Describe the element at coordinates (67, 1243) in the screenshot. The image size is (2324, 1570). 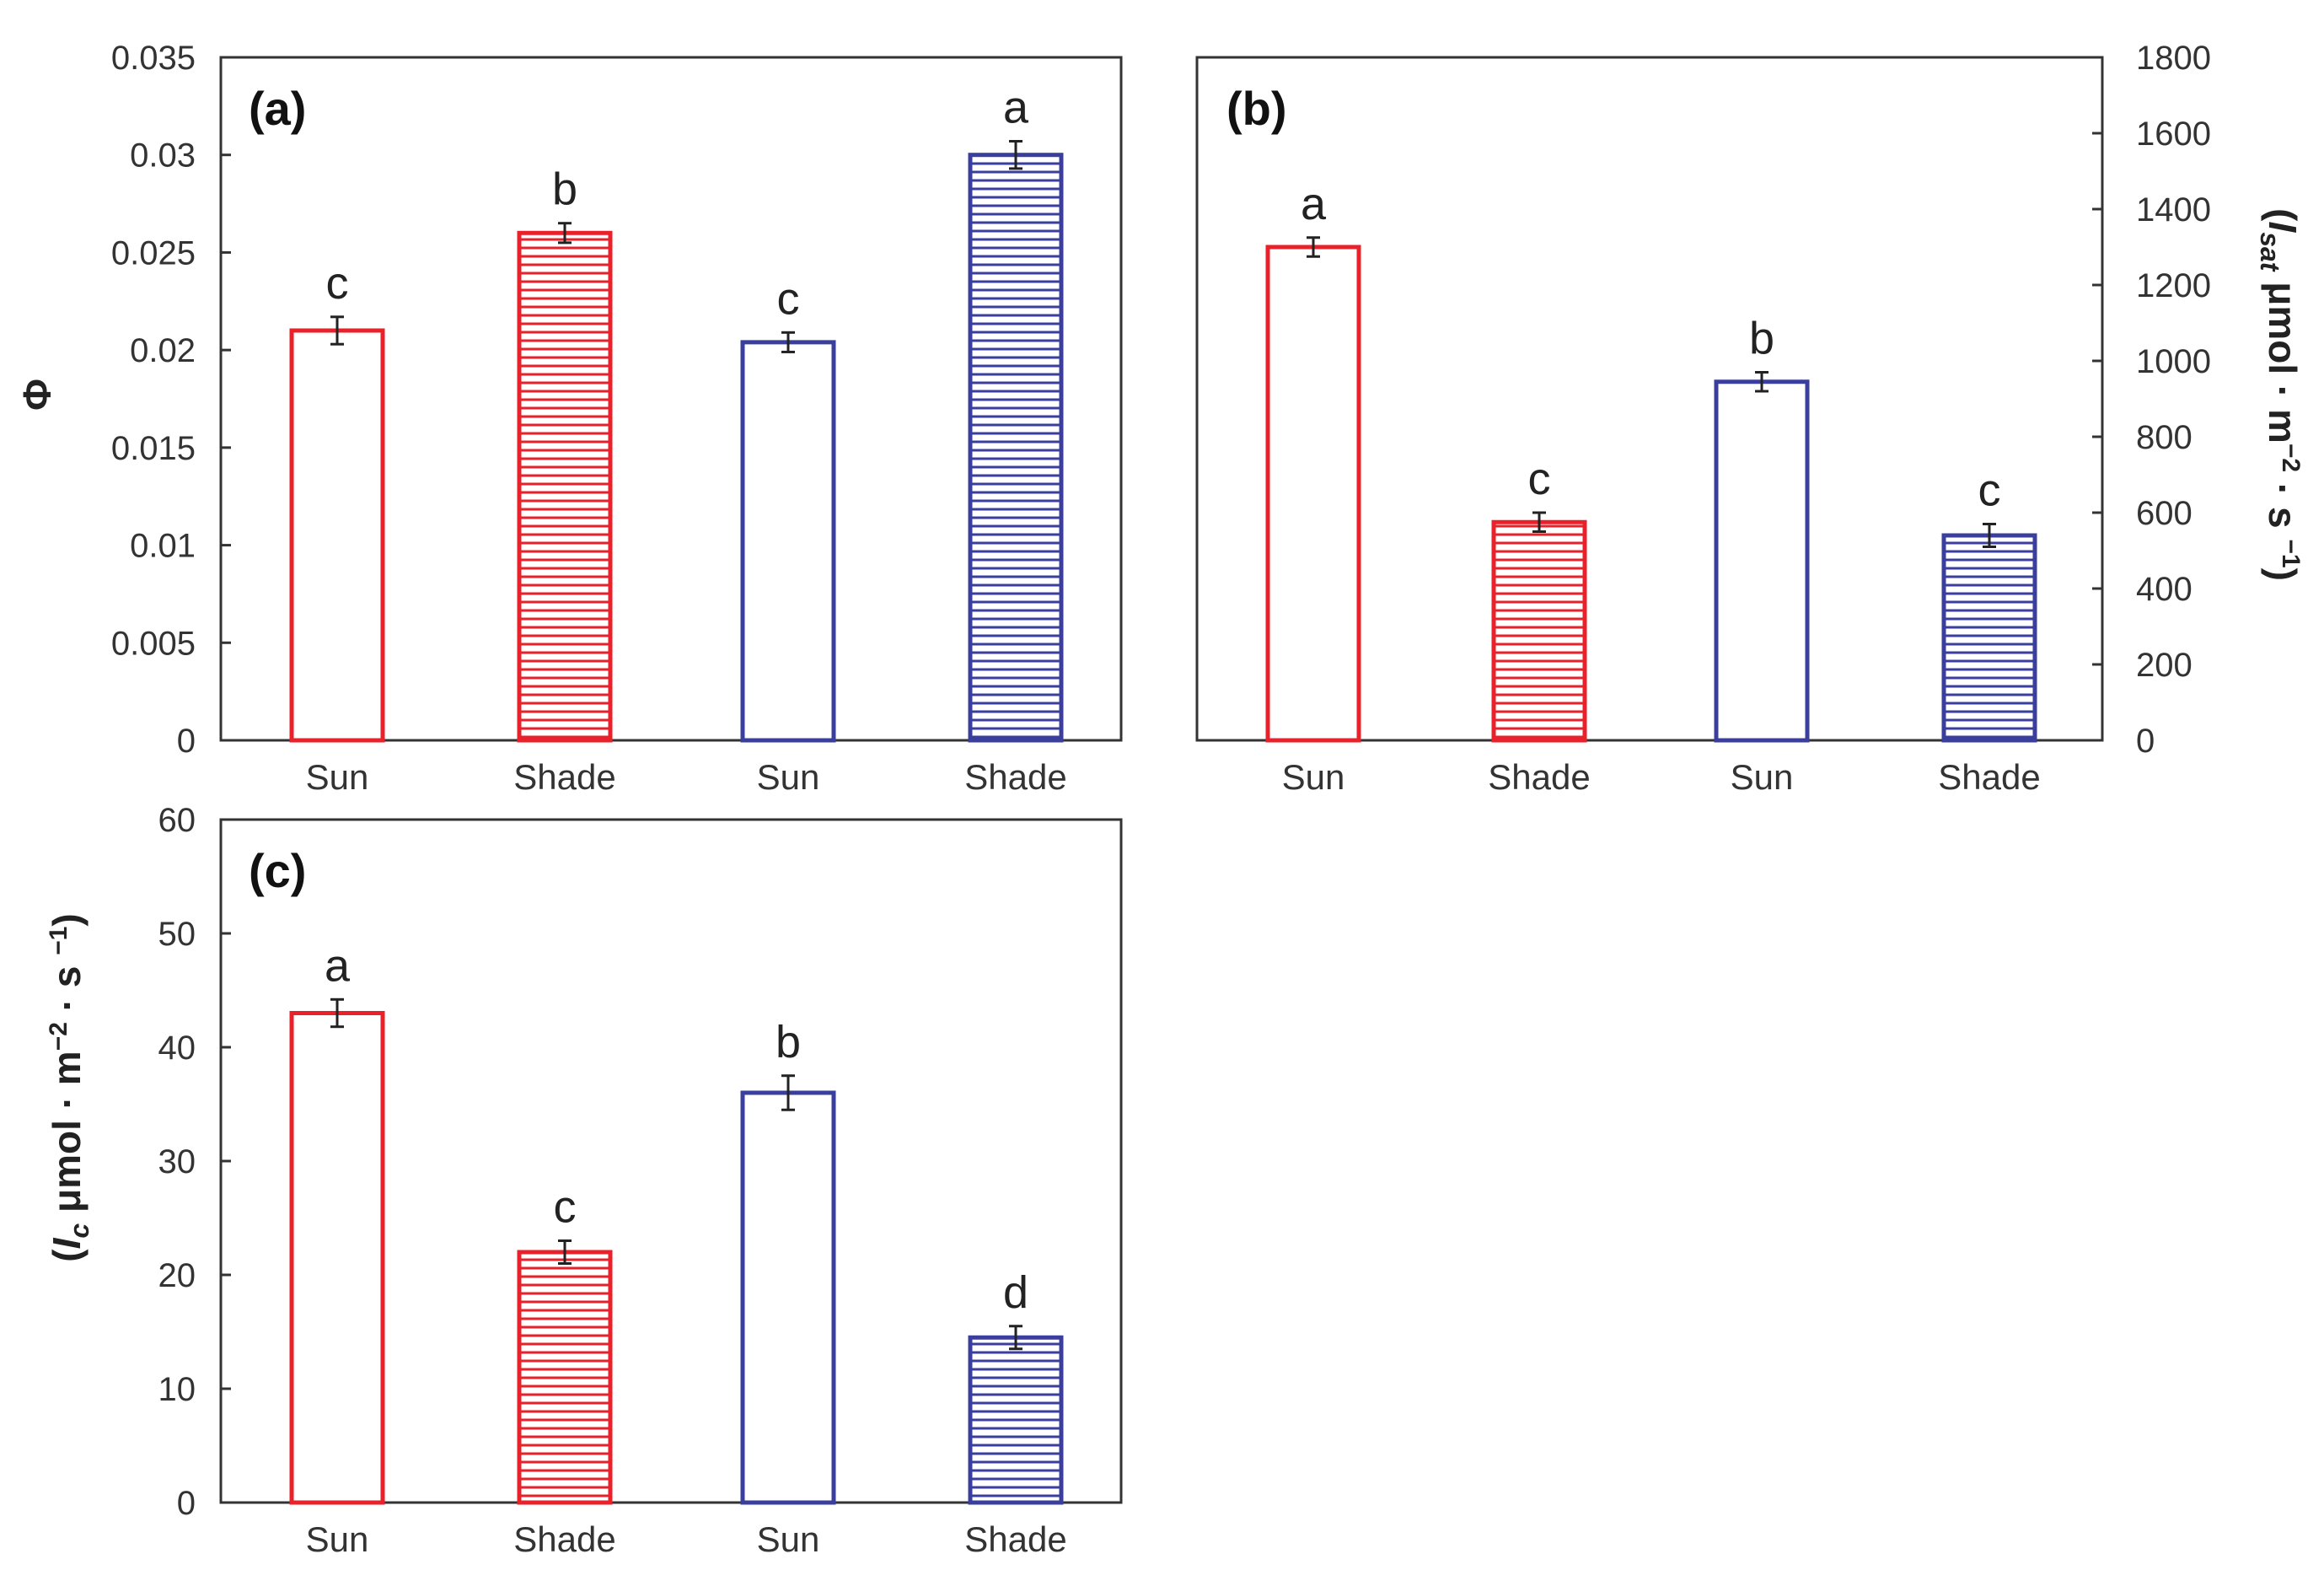
I see `y-title-c-var: I` at that location.